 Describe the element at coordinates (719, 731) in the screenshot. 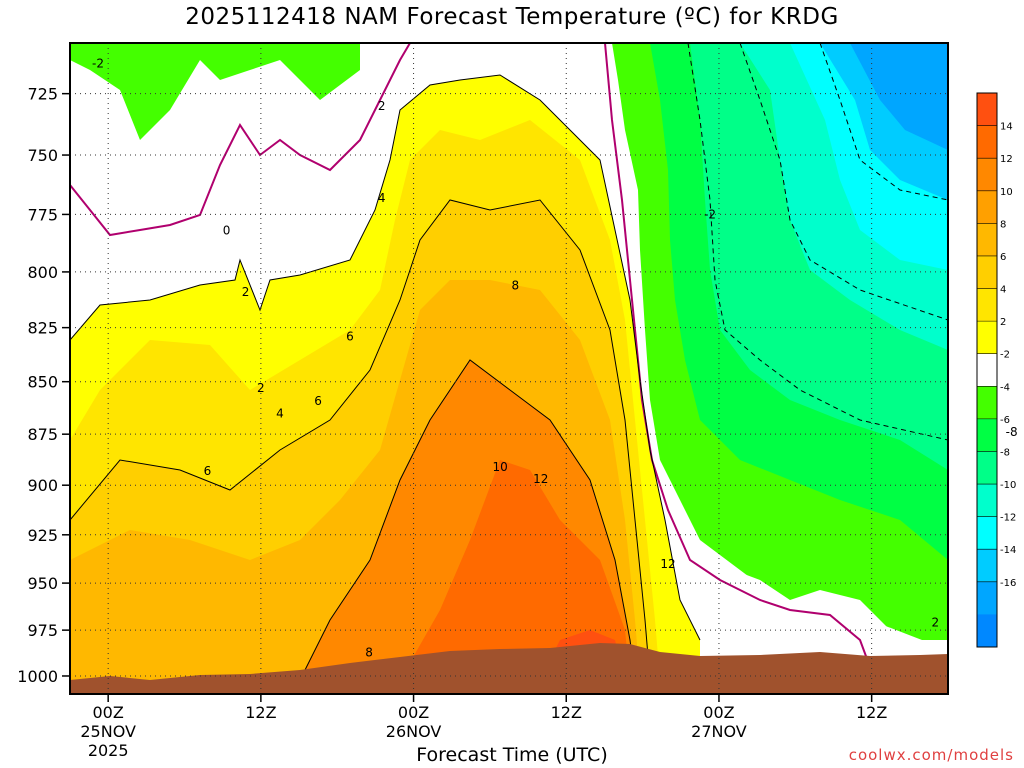

I see `x-tick-date: 27NOV` at that location.